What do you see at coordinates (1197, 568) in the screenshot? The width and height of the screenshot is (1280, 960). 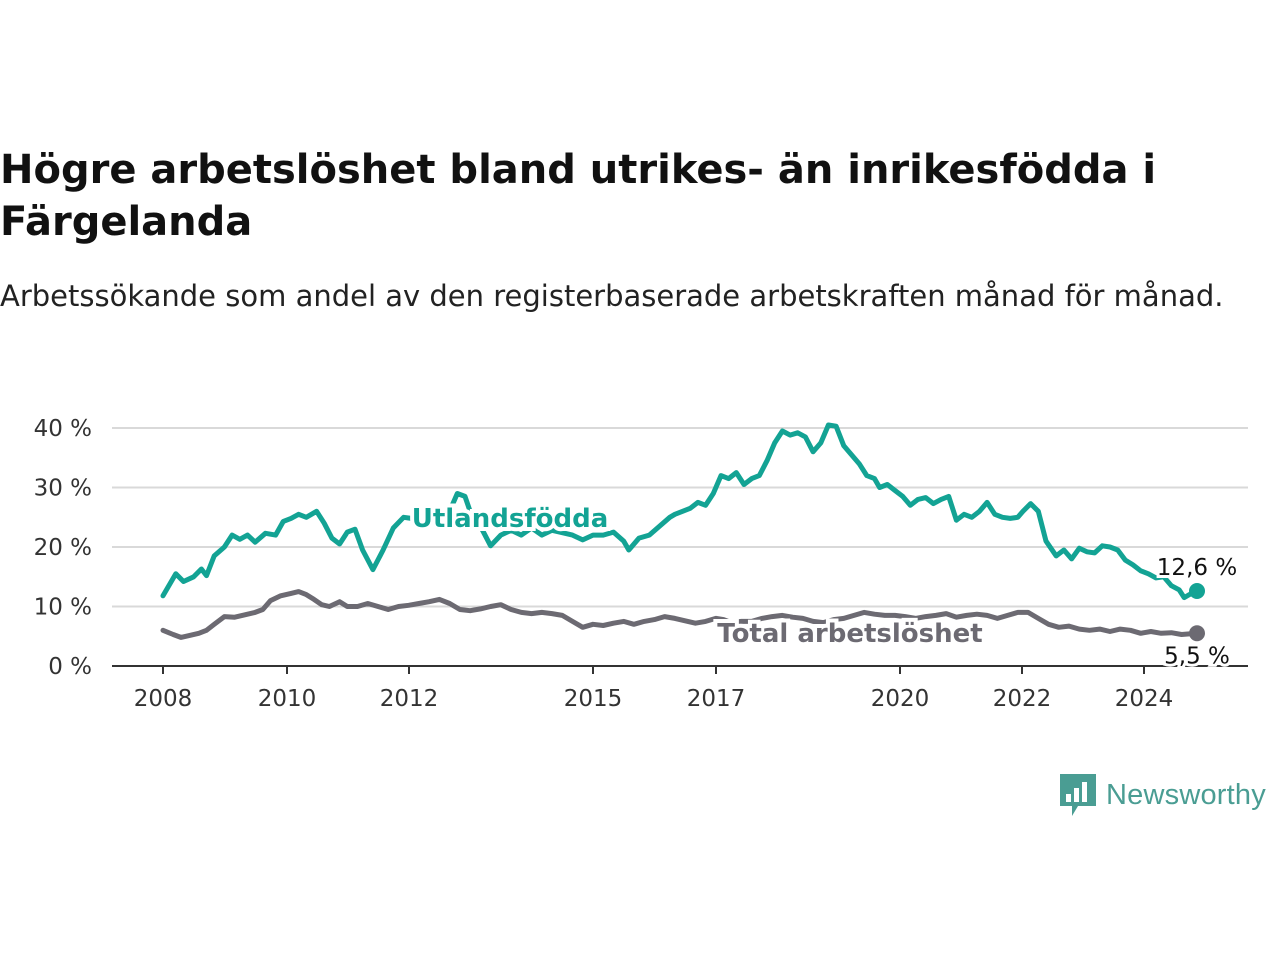 I see `series-end-label: 12,6 %` at bounding box center [1197, 568].